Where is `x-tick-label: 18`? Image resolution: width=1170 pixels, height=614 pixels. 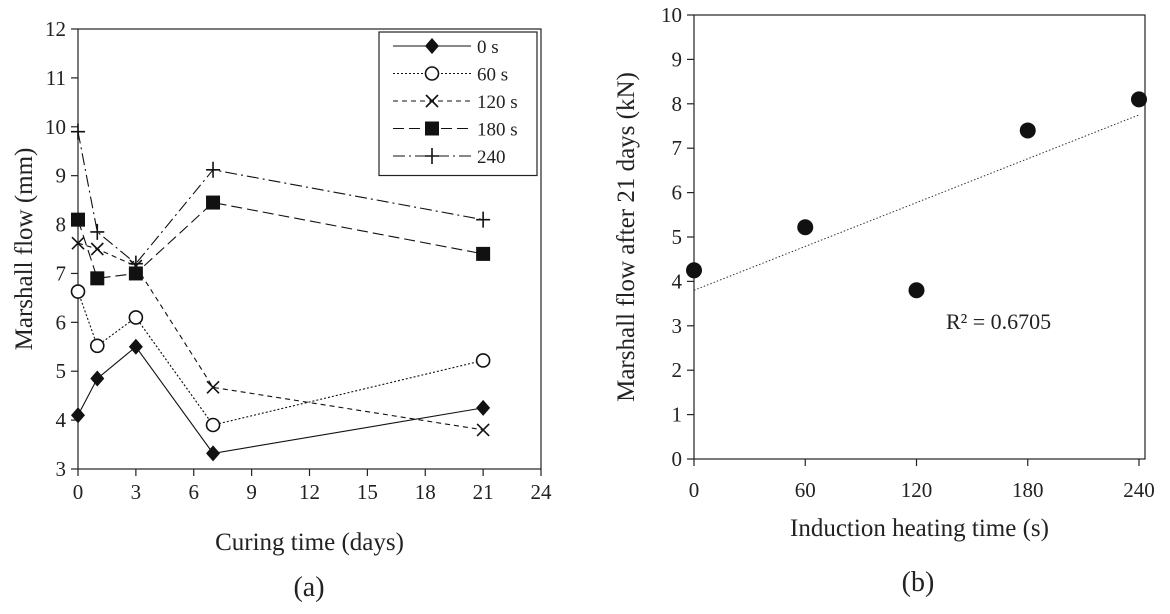
x-tick-label: 18 is located at coordinates (425, 492).